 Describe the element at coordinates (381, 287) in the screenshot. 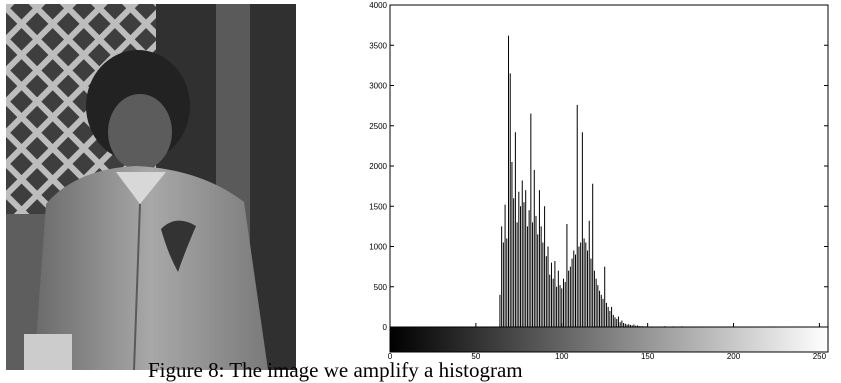

I see `y-tick-label: 500` at that location.